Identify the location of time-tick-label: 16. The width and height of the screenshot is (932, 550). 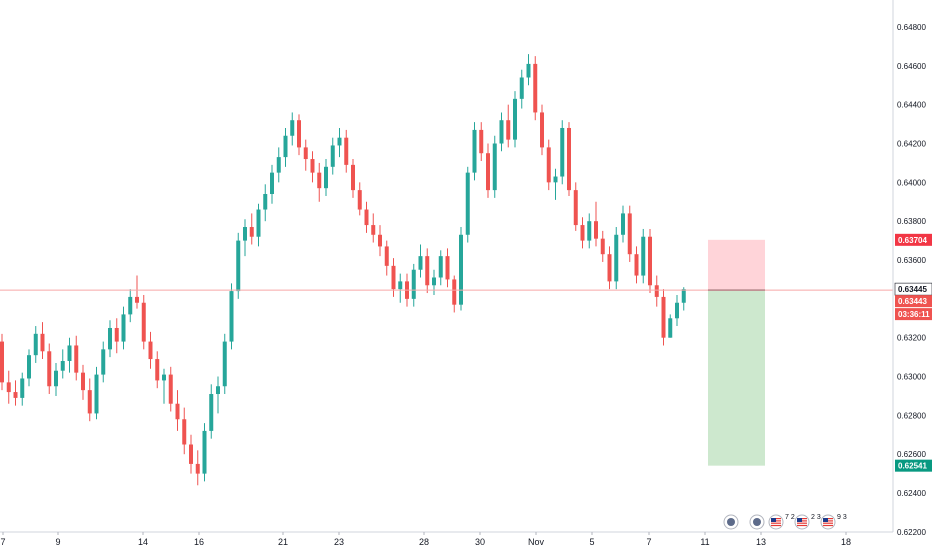
(199, 542).